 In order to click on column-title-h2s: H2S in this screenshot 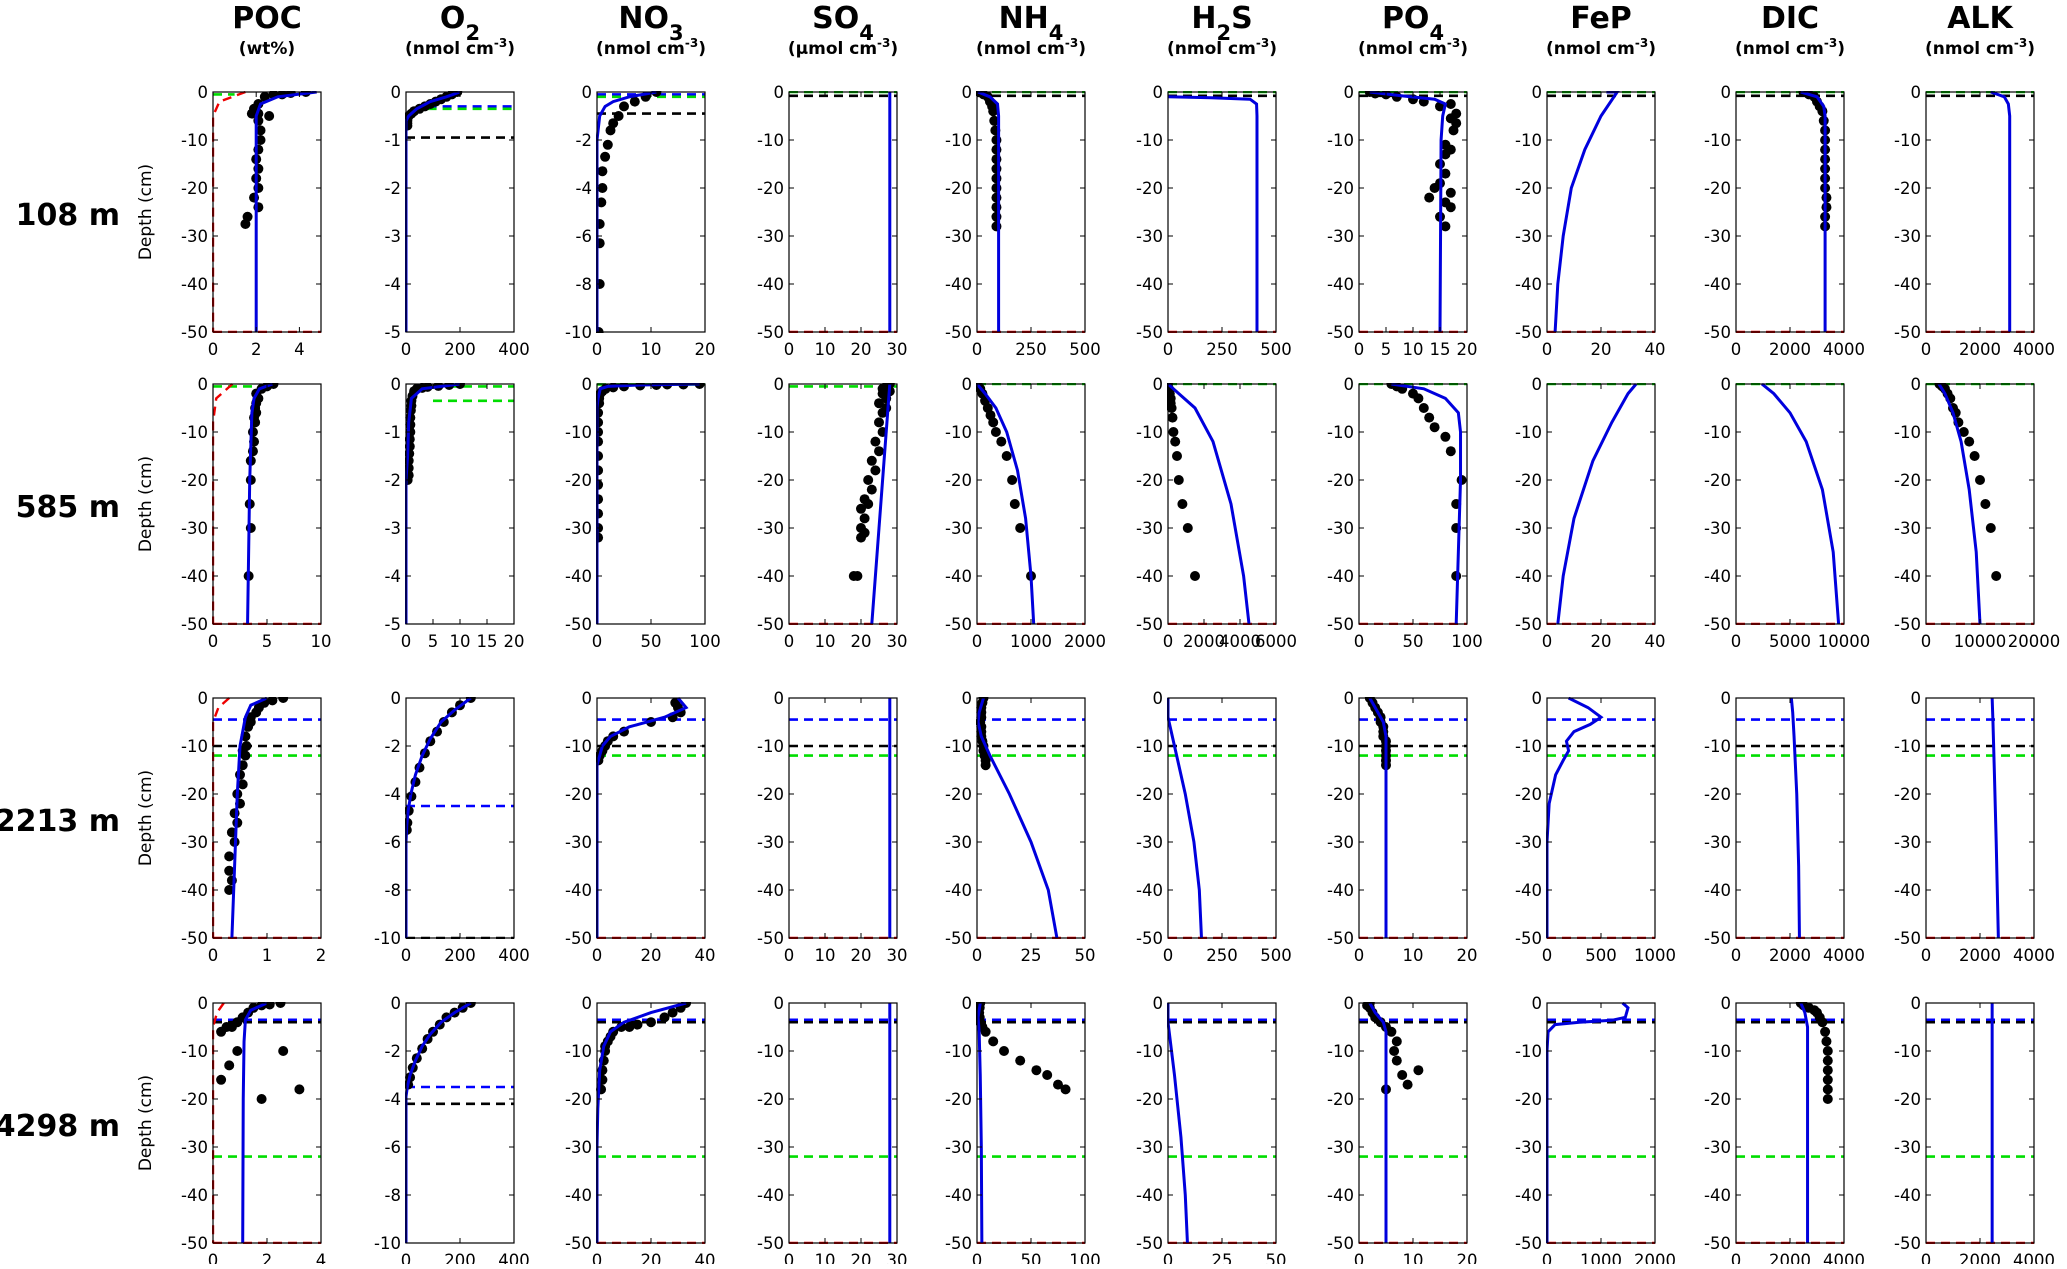, I will do `click(1221, 23)`.